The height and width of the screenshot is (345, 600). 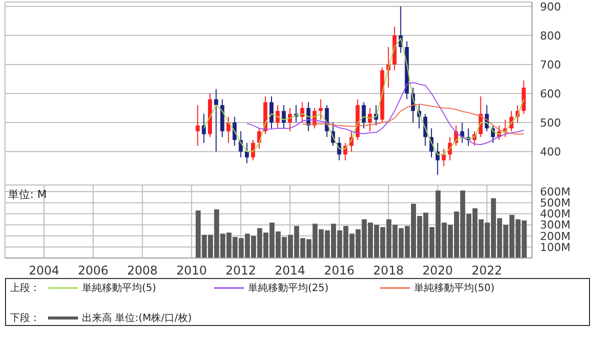 What do you see at coordinates (454, 288) in the screenshot?
I see `legend-label: 単純移動平均(50)` at bounding box center [454, 288].